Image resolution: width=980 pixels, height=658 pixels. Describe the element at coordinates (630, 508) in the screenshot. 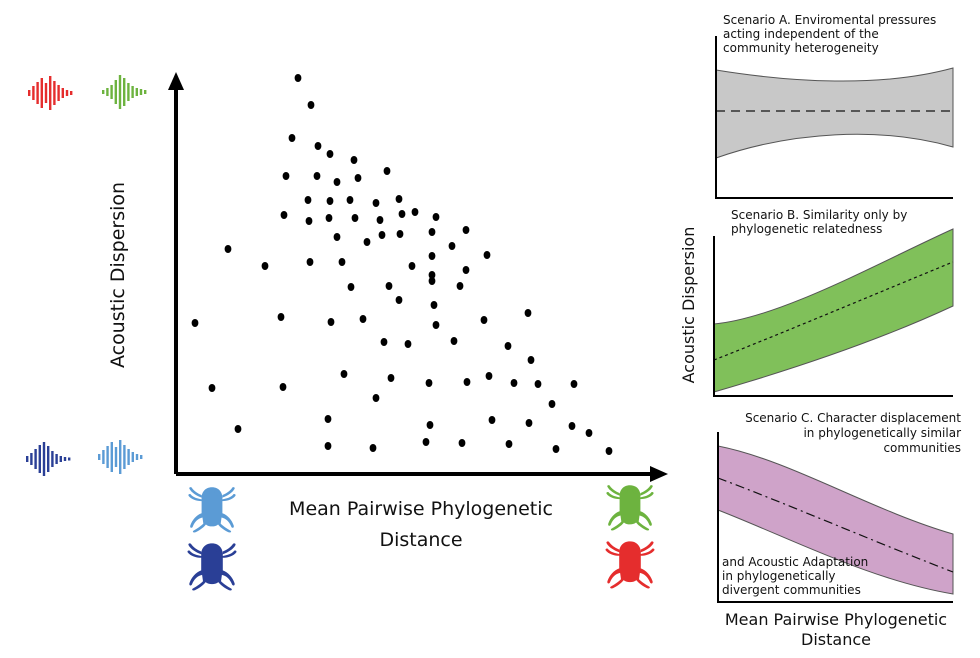

I see `green-frog-icon` at that location.